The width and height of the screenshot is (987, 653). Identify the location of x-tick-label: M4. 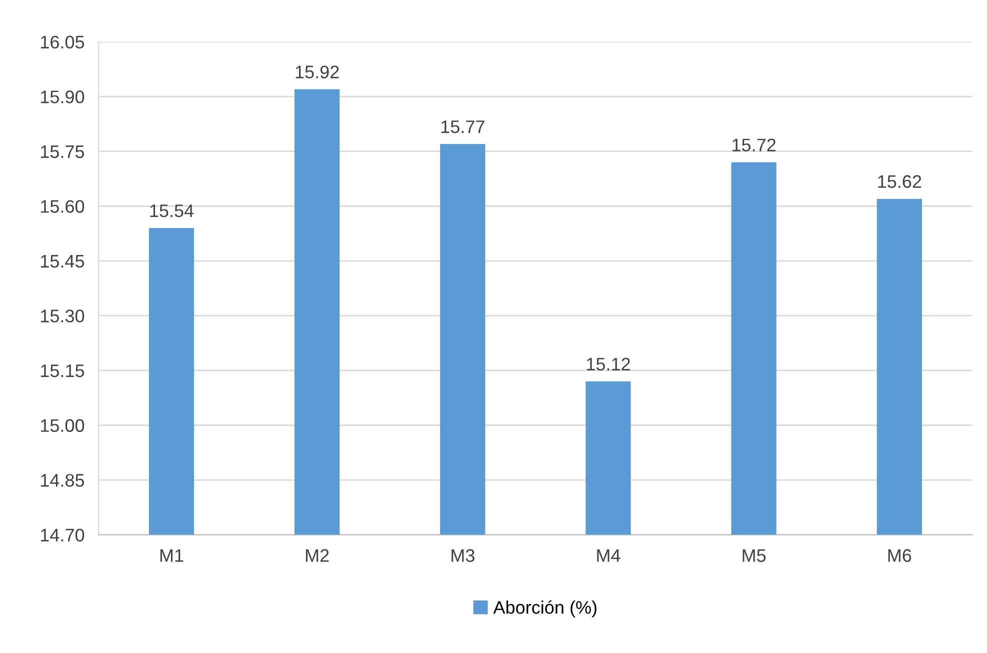
(608, 555).